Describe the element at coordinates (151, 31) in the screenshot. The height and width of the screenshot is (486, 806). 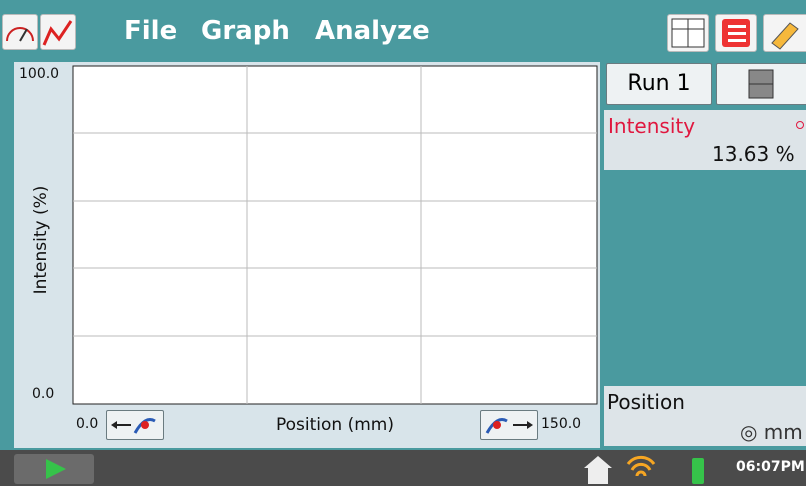
I see `menu-file: File` at that location.